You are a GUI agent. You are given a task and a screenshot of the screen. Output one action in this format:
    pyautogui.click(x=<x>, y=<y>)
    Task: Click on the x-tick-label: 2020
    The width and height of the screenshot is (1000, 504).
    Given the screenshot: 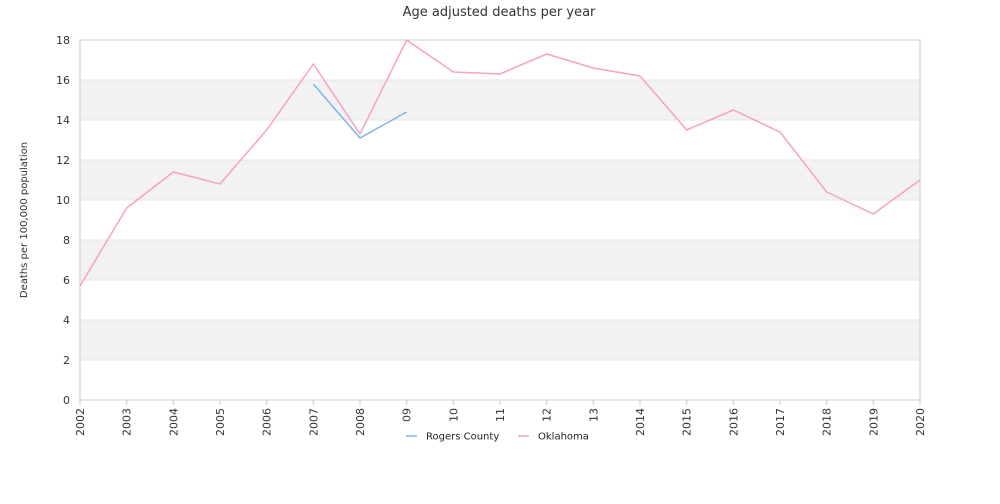 What is the action you would take?
    pyautogui.click(x=920, y=422)
    